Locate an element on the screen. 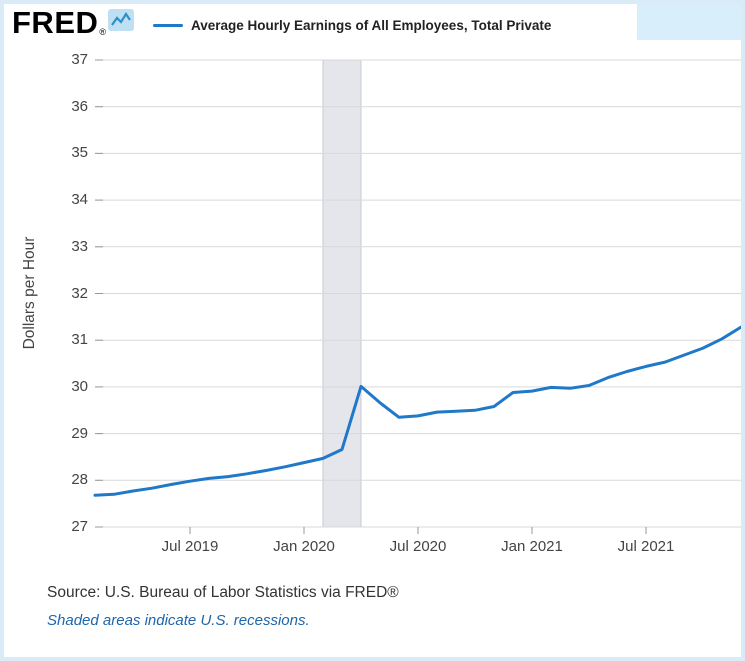 The height and width of the screenshot is (661, 745). y-axis-title: Dollars per Hour is located at coordinates (29, 293).